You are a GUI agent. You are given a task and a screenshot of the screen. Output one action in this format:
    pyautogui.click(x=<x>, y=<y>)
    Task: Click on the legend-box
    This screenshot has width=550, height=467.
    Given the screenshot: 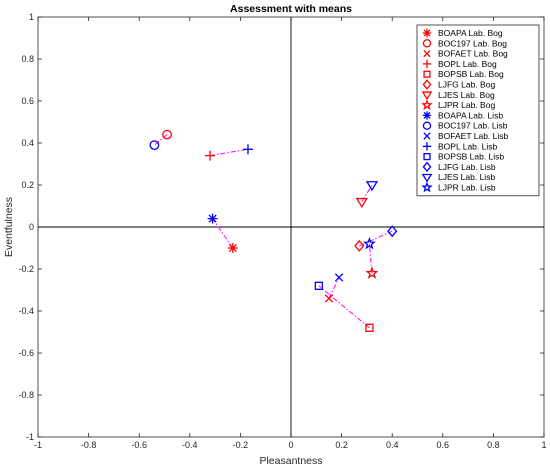 What is the action you would take?
    pyautogui.click(x=478, y=110)
    